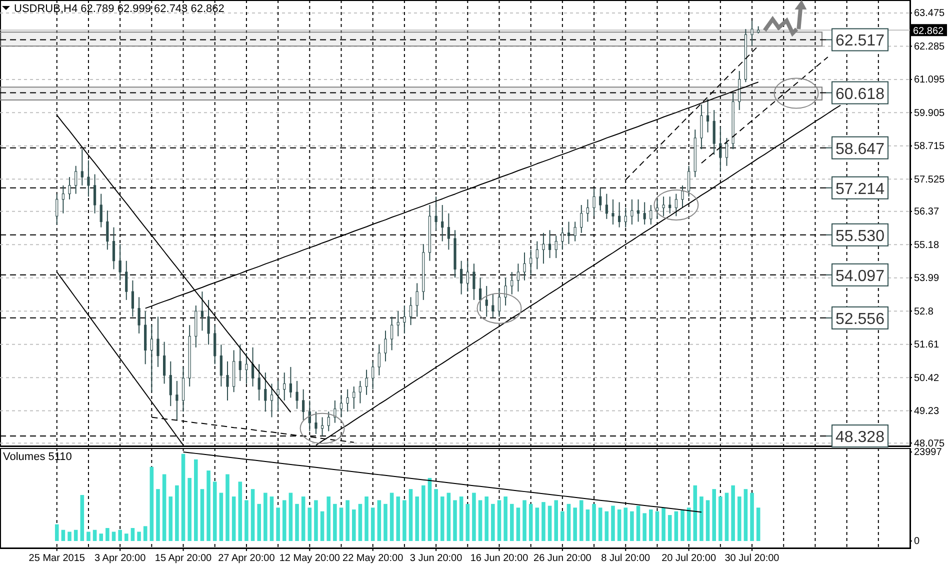 The image size is (952, 566). Describe the element at coordinates (930, 146) in the screenshot. I see `y-tick-label: 58.715` at that location.